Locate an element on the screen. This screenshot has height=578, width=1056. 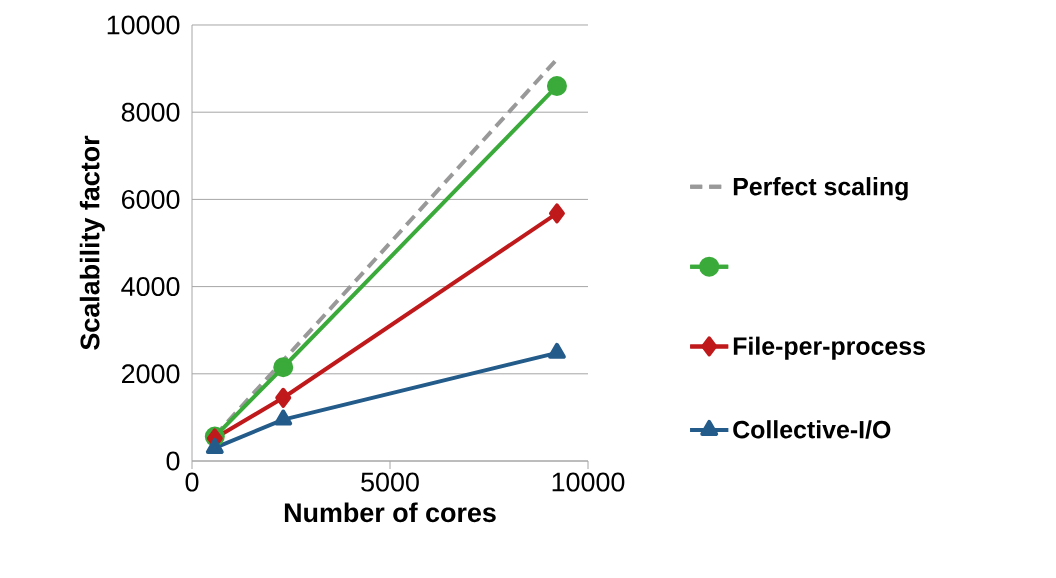
y-tick-label: 8000 is located at coordinates (150, 112).